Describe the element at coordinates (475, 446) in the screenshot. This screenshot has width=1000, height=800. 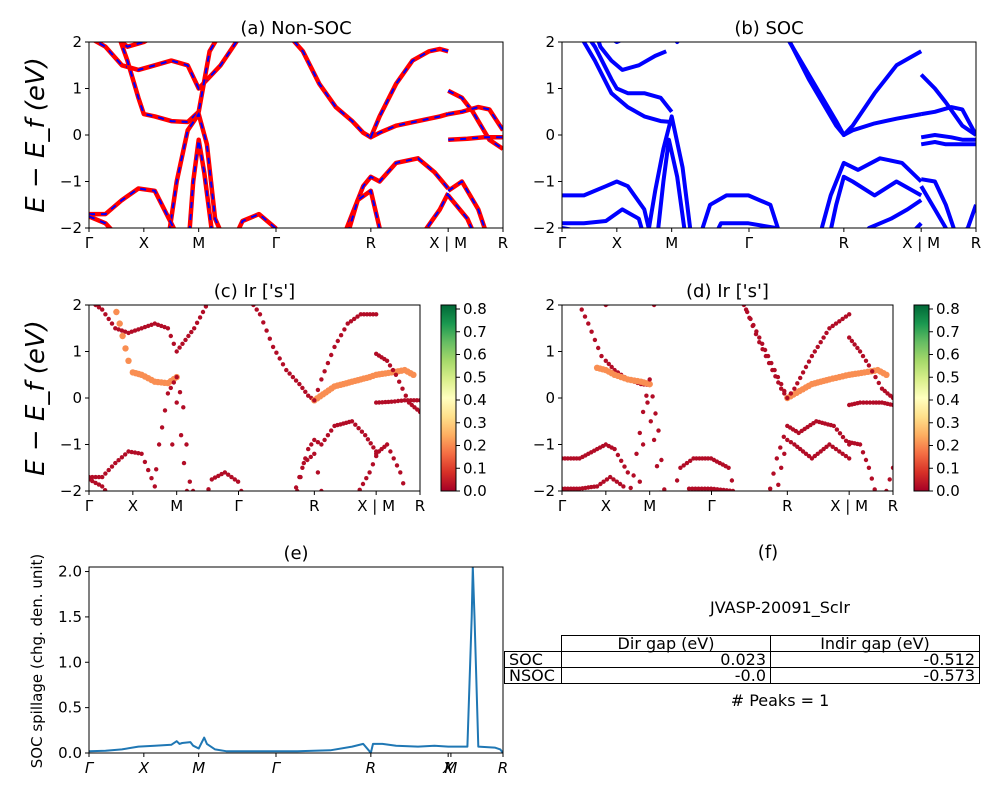
I see `colorbar-tick-label: 0.2` at that location.